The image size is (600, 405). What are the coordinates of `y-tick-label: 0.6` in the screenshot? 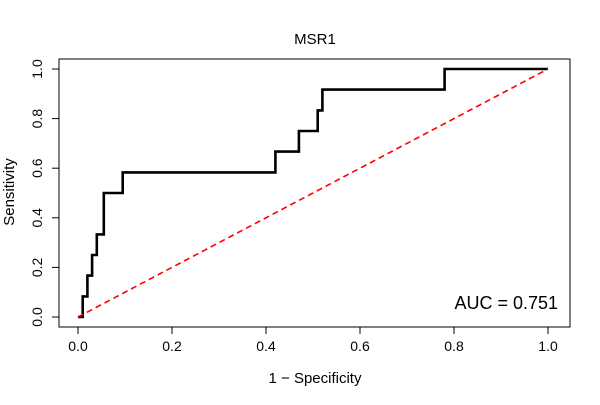 It's located at (37, 168).